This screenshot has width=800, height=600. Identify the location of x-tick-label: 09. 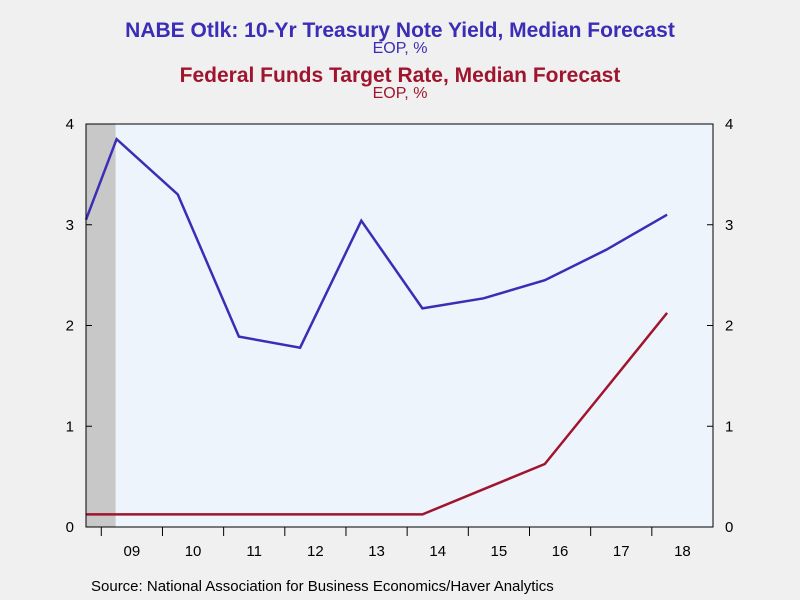
(132, 551).